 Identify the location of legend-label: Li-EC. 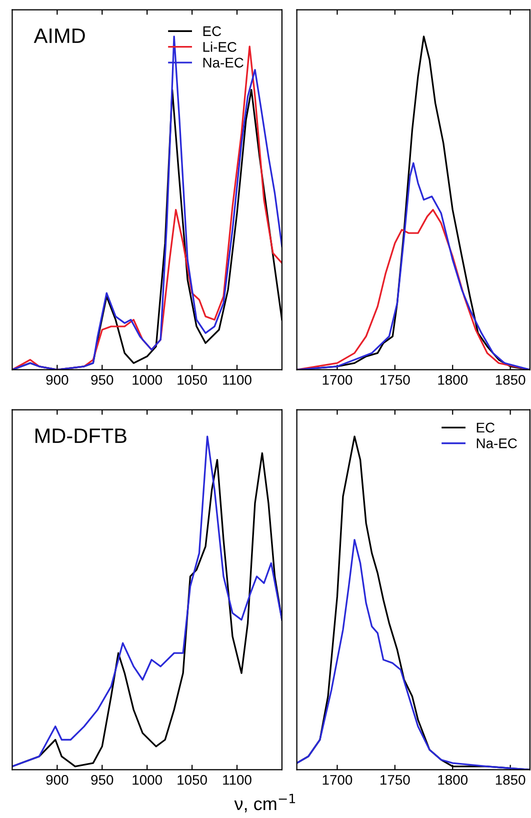
(219, 47).